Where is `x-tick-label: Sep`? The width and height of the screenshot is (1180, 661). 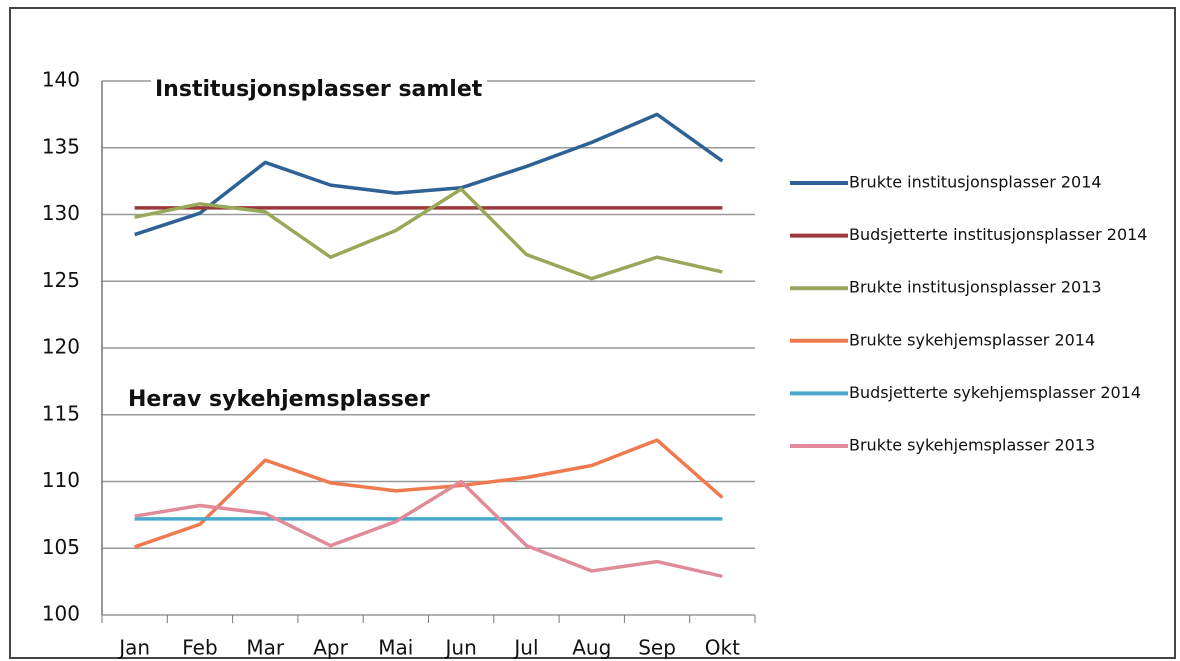
x-tick-label: Sep is located at coordinates (657, 648).